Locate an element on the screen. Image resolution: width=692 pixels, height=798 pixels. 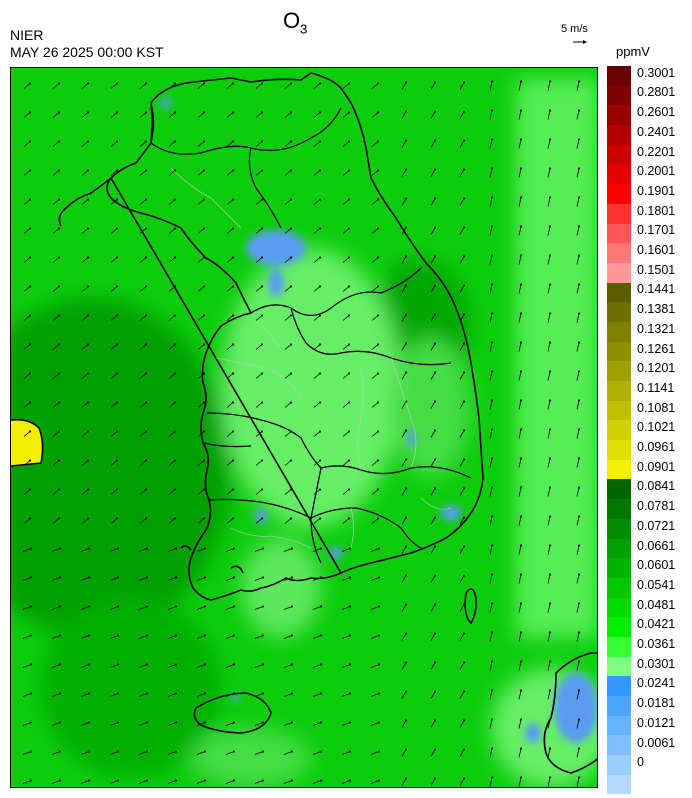
colorbar-cell is located at coordinates (619, 95).